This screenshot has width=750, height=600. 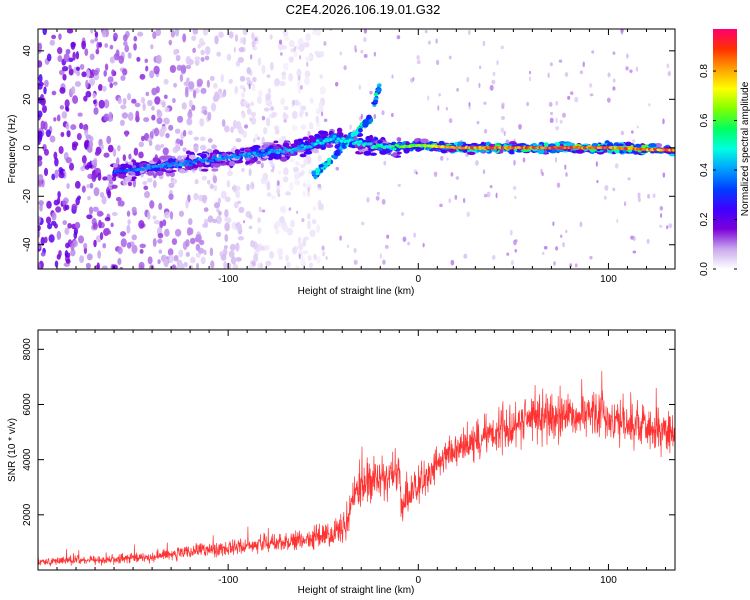 I want to click on colorbar-tick-label: 0.8, so click(x=704, y=71).